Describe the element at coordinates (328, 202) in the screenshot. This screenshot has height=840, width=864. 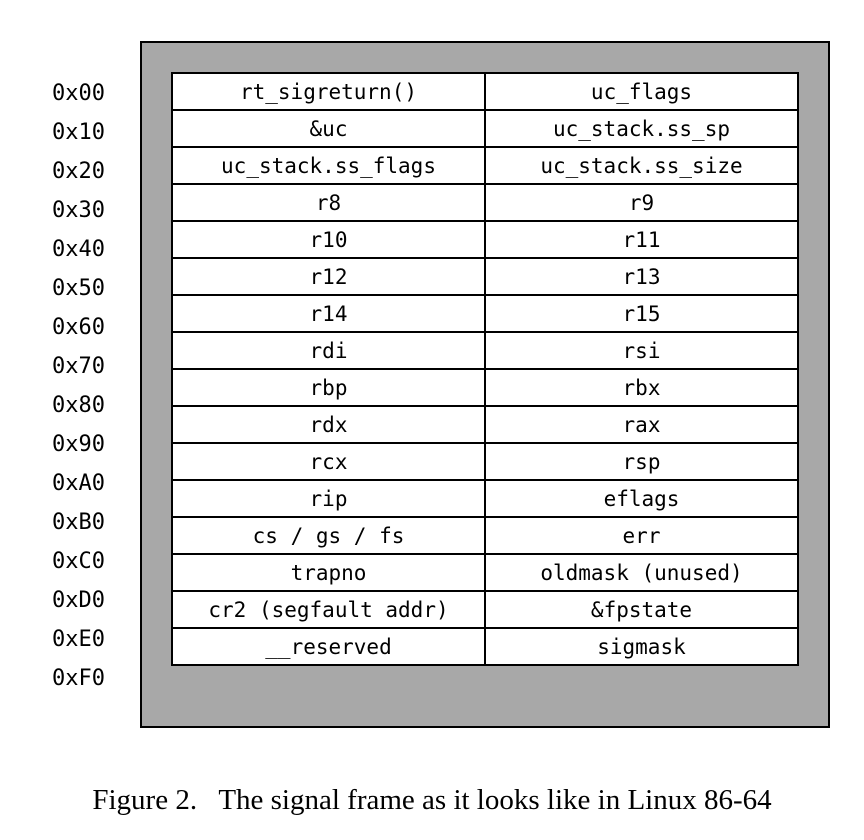
I see `table-cell: r8` at that location.